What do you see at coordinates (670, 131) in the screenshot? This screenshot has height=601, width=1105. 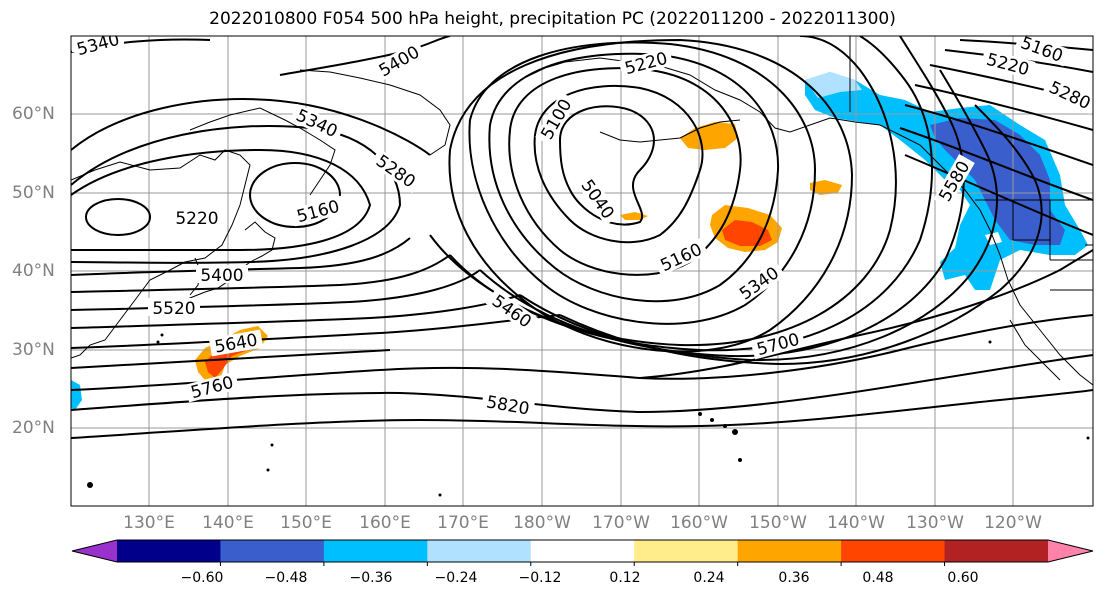 I see `aleutians` at bounding box center [670, 131].